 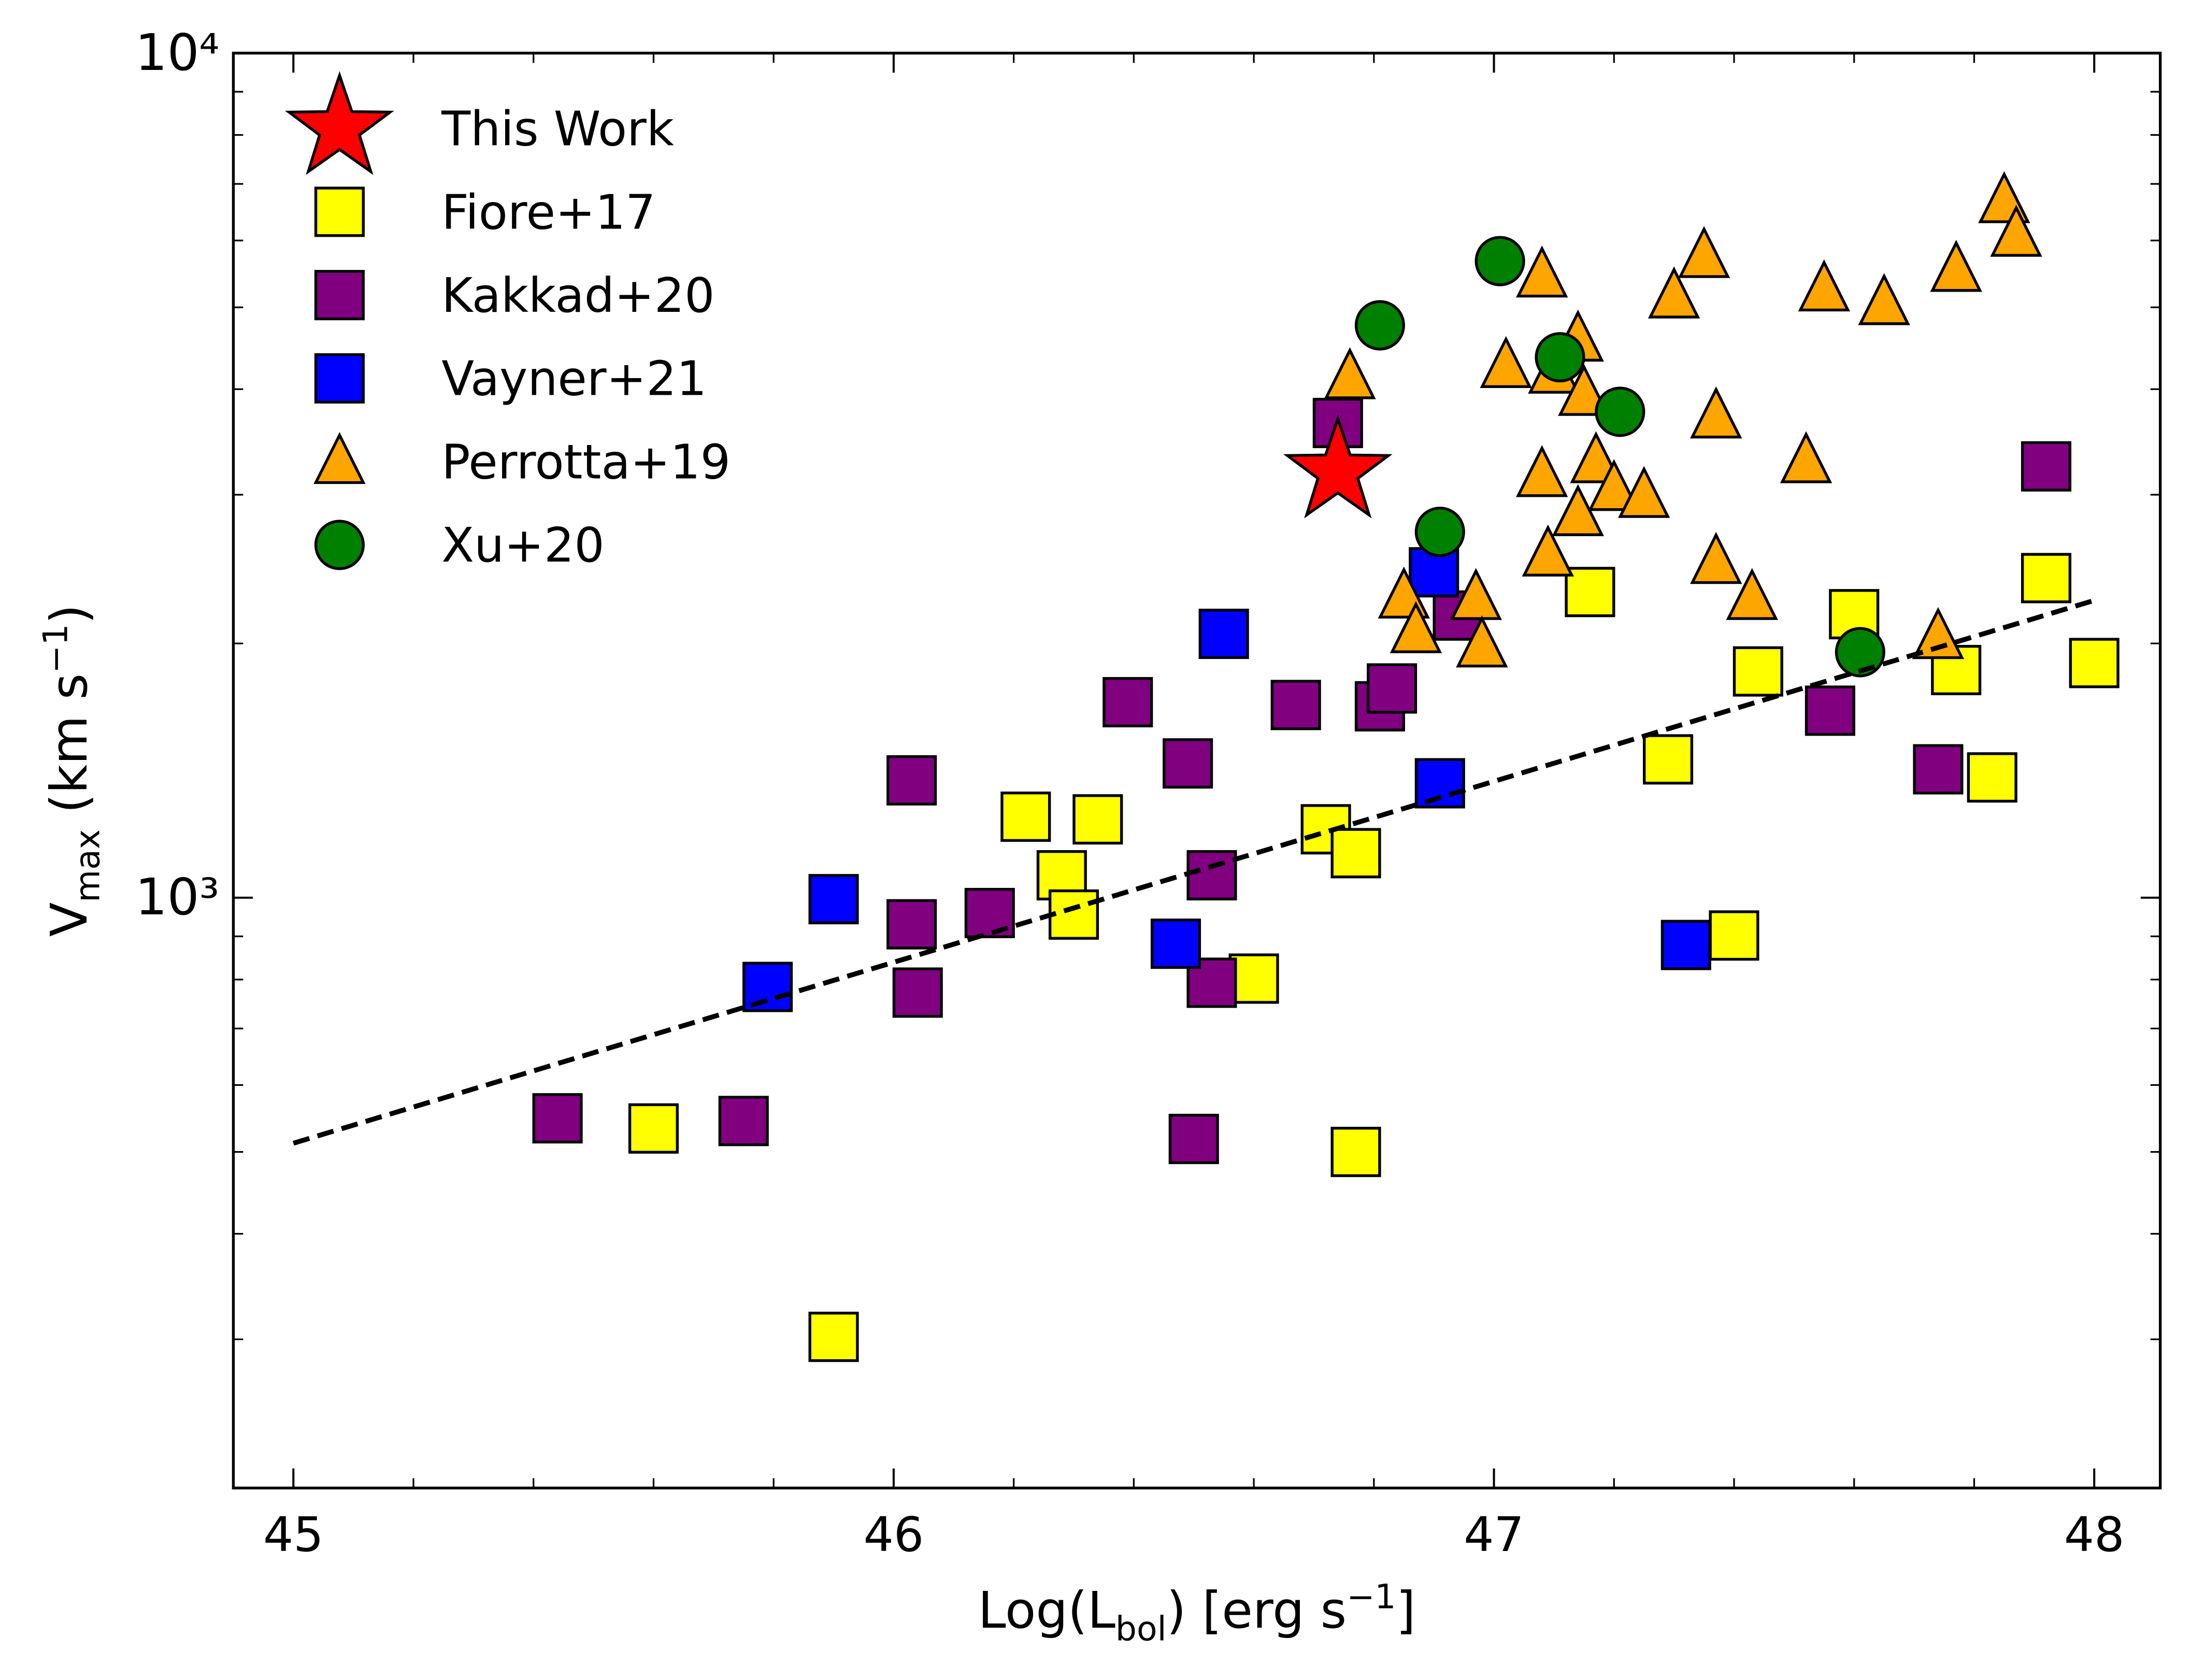 What do you see at coordinates (1257, 1610) in the screenshot?
I see `x-axis-label-part: ) [erg s` at bounding box center [1257, 1610].